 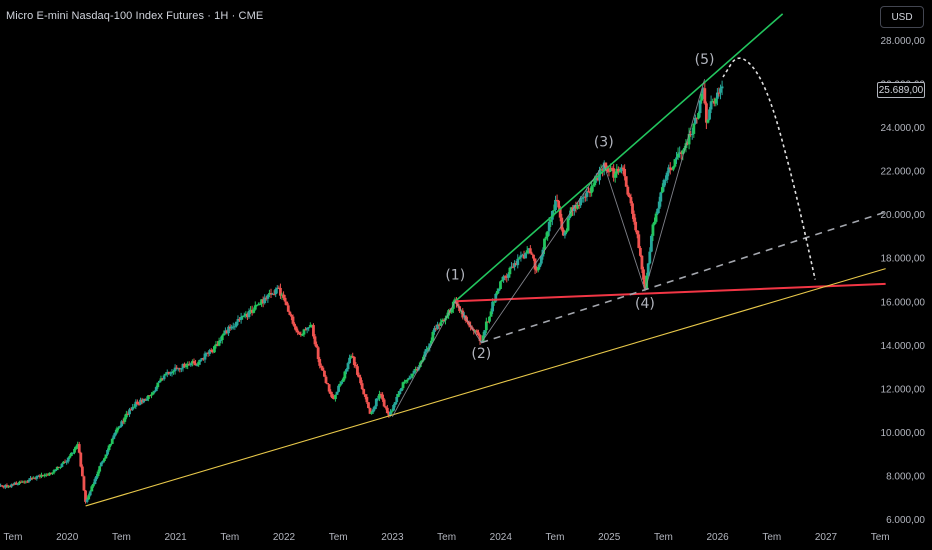 I want to click on currency-button: USD, so click(x=902, y=17).